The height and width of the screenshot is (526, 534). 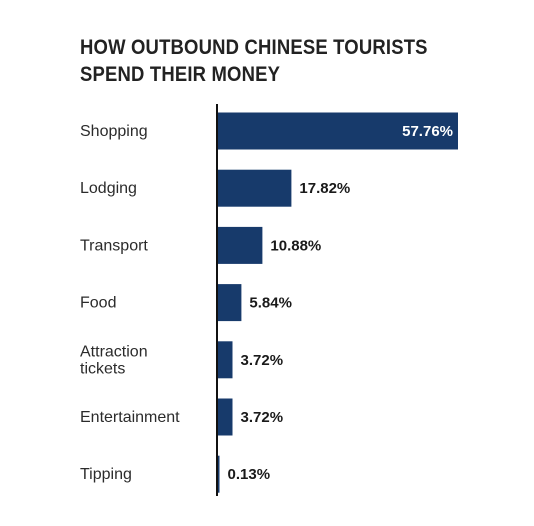 What do you see at coordinates (102, 368) in the screenshot?
I see `category-label-4-line-1: tickets` at bounding box center [102, 368].